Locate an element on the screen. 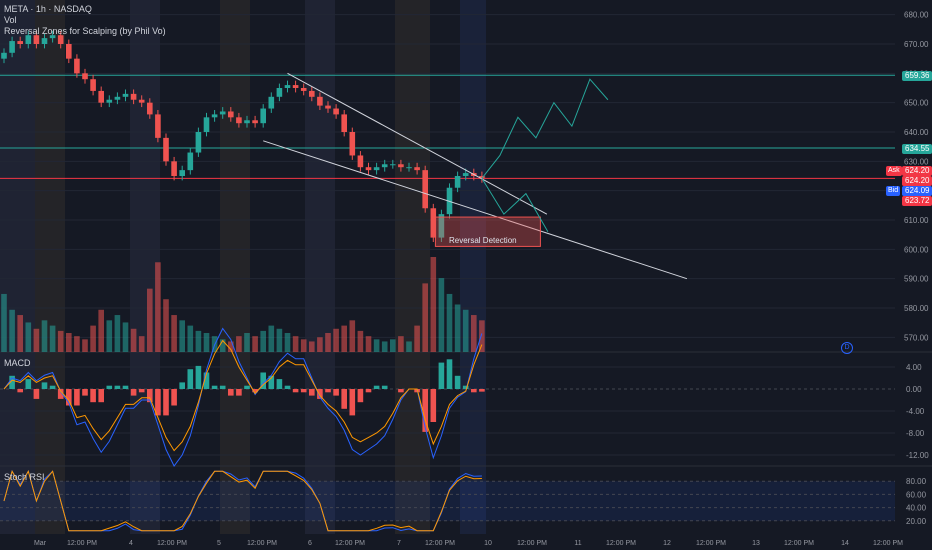  price-tick-label: 680.00 is located at coordinates (916, 15).